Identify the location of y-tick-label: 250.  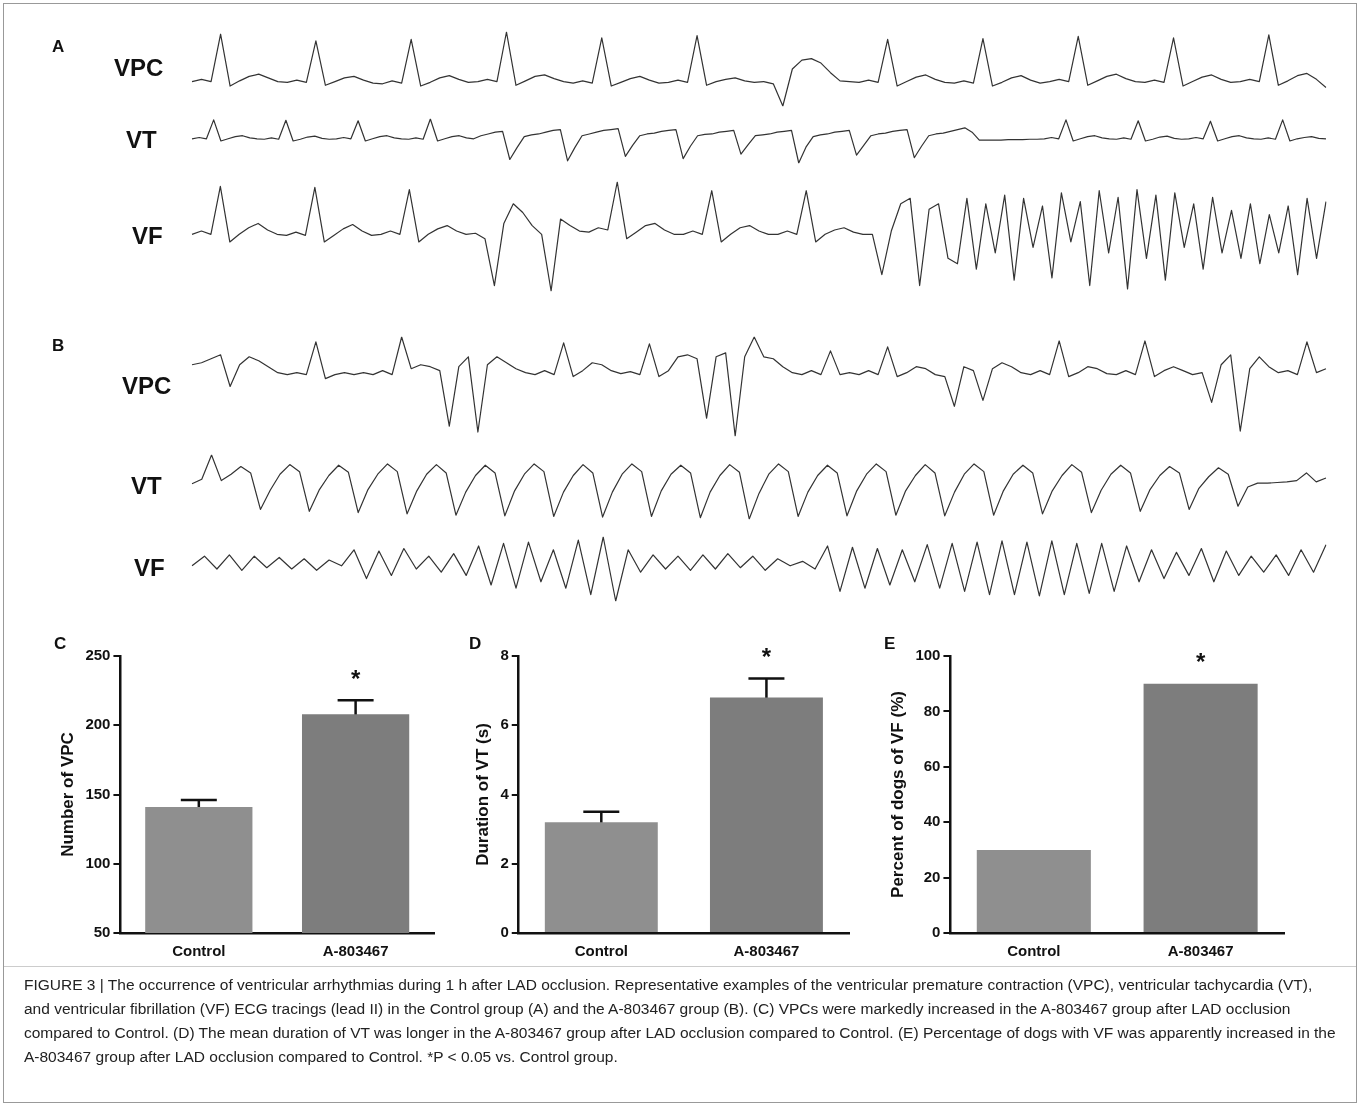
(98, 655).